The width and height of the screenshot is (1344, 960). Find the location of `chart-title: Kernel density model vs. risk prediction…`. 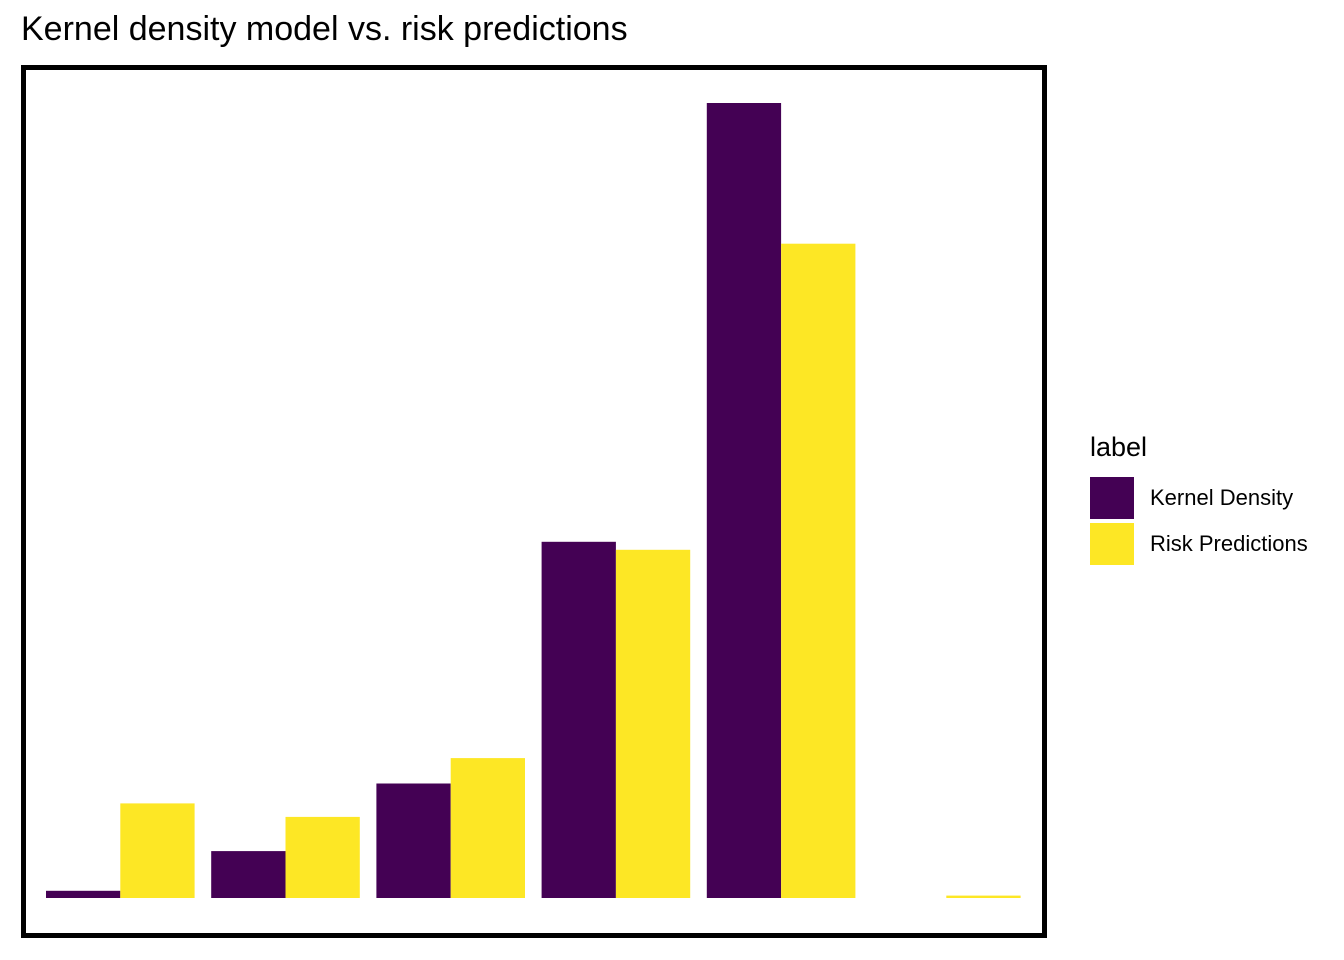

chart-title: Kernel density model vs. risk prediction… is located at coordinates (324, 29).